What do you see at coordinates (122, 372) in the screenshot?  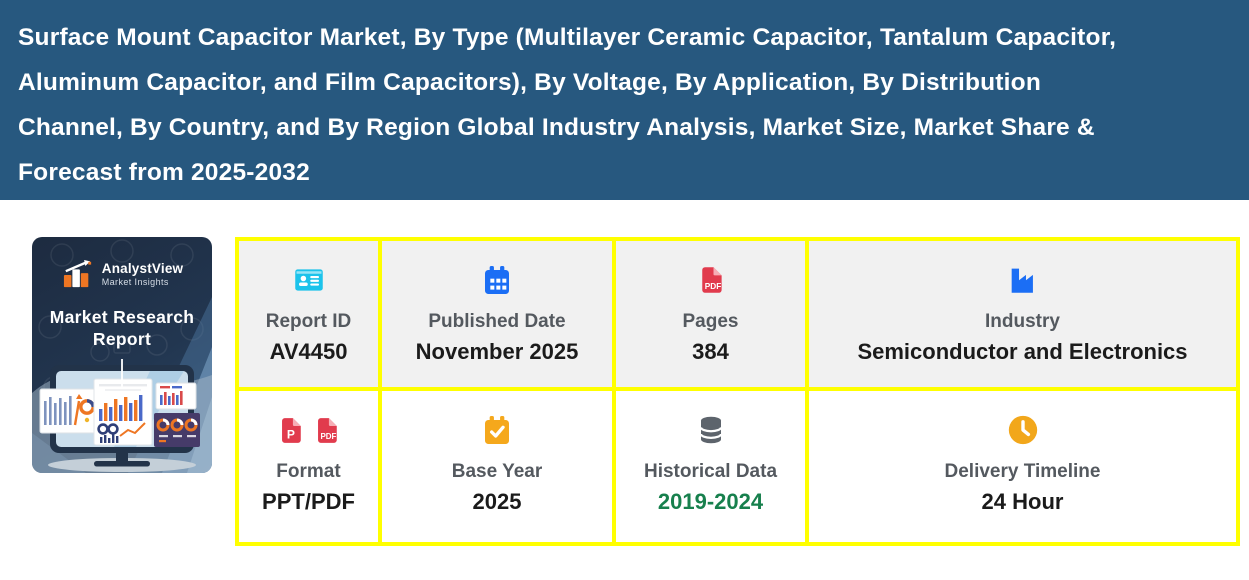 I see `cover-divider-line` at bounding box center [122, 372].